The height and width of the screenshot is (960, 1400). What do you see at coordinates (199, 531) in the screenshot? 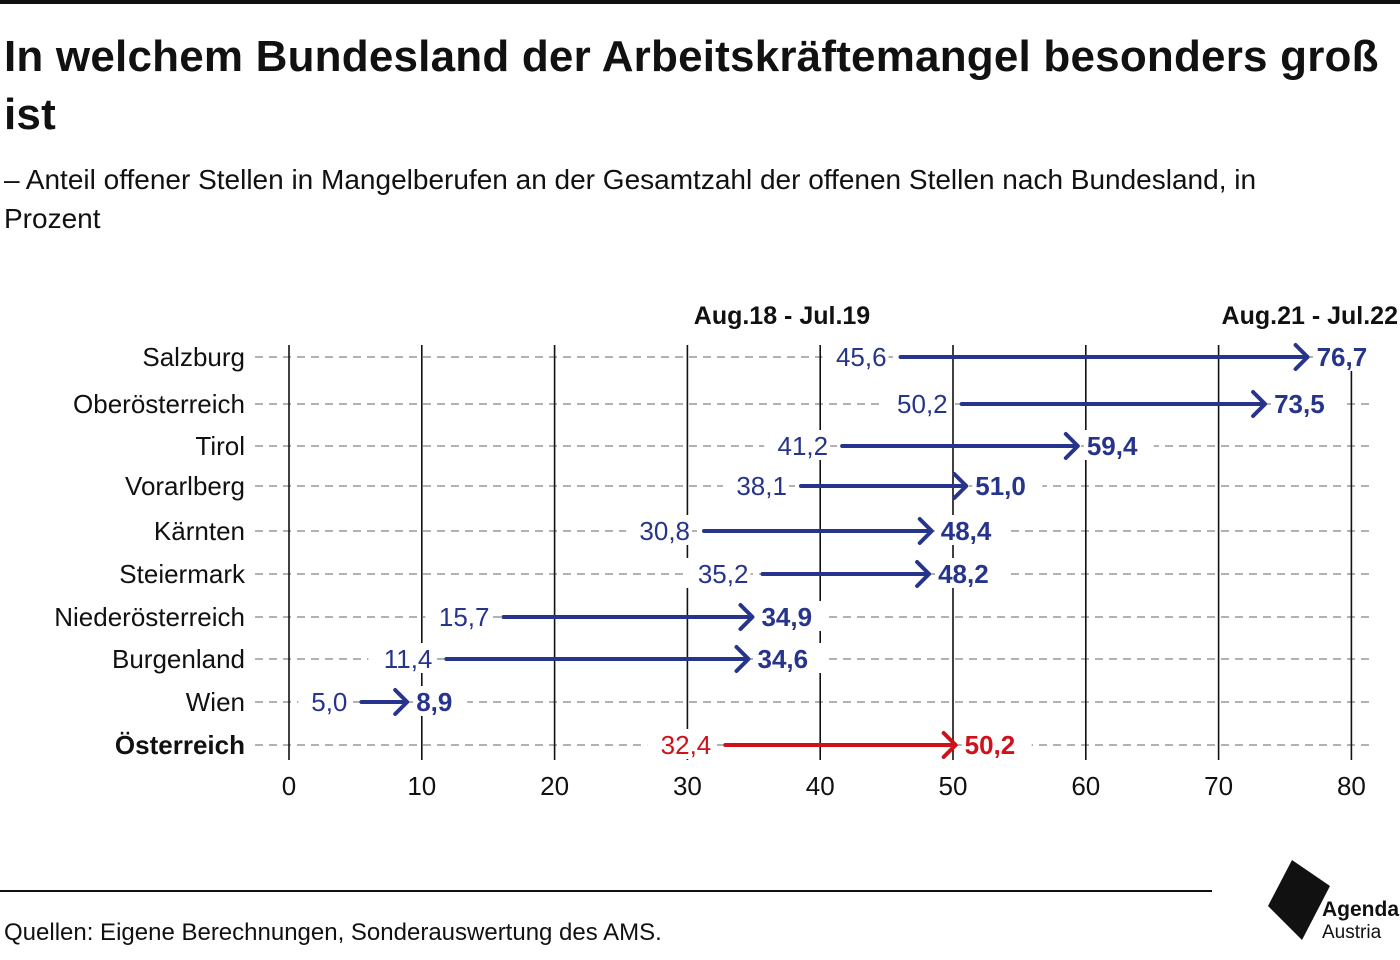
I see `category-label: Kärnten` at bounding box center [199, 531].